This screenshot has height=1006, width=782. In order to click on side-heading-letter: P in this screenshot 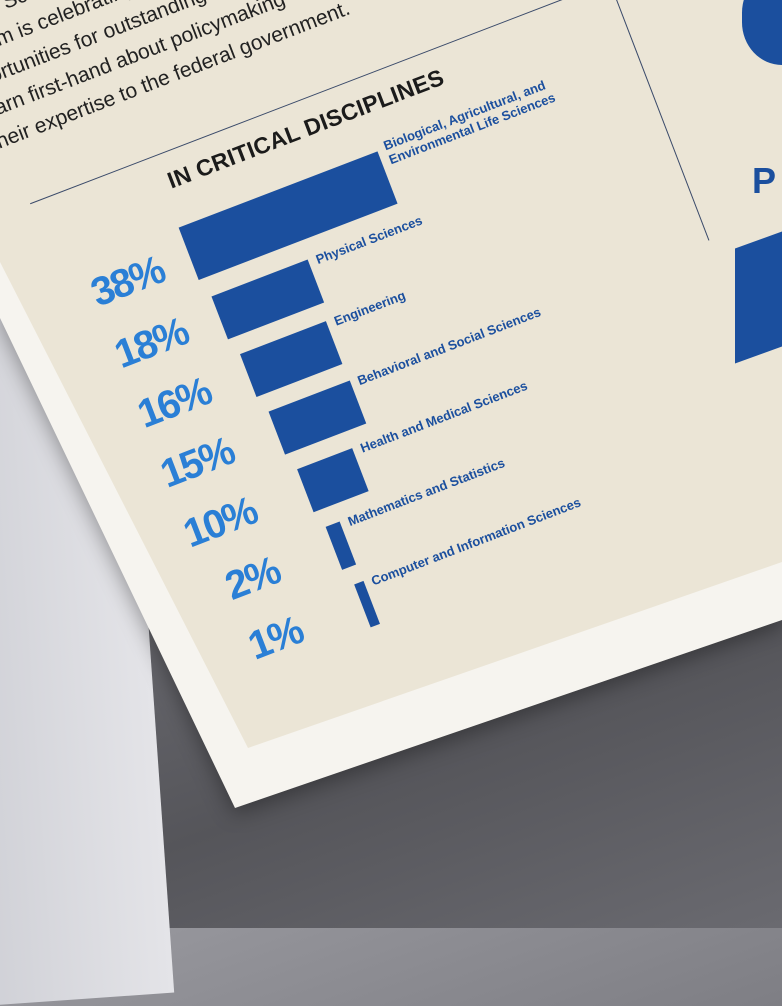, I will do `click(764, 180)`.